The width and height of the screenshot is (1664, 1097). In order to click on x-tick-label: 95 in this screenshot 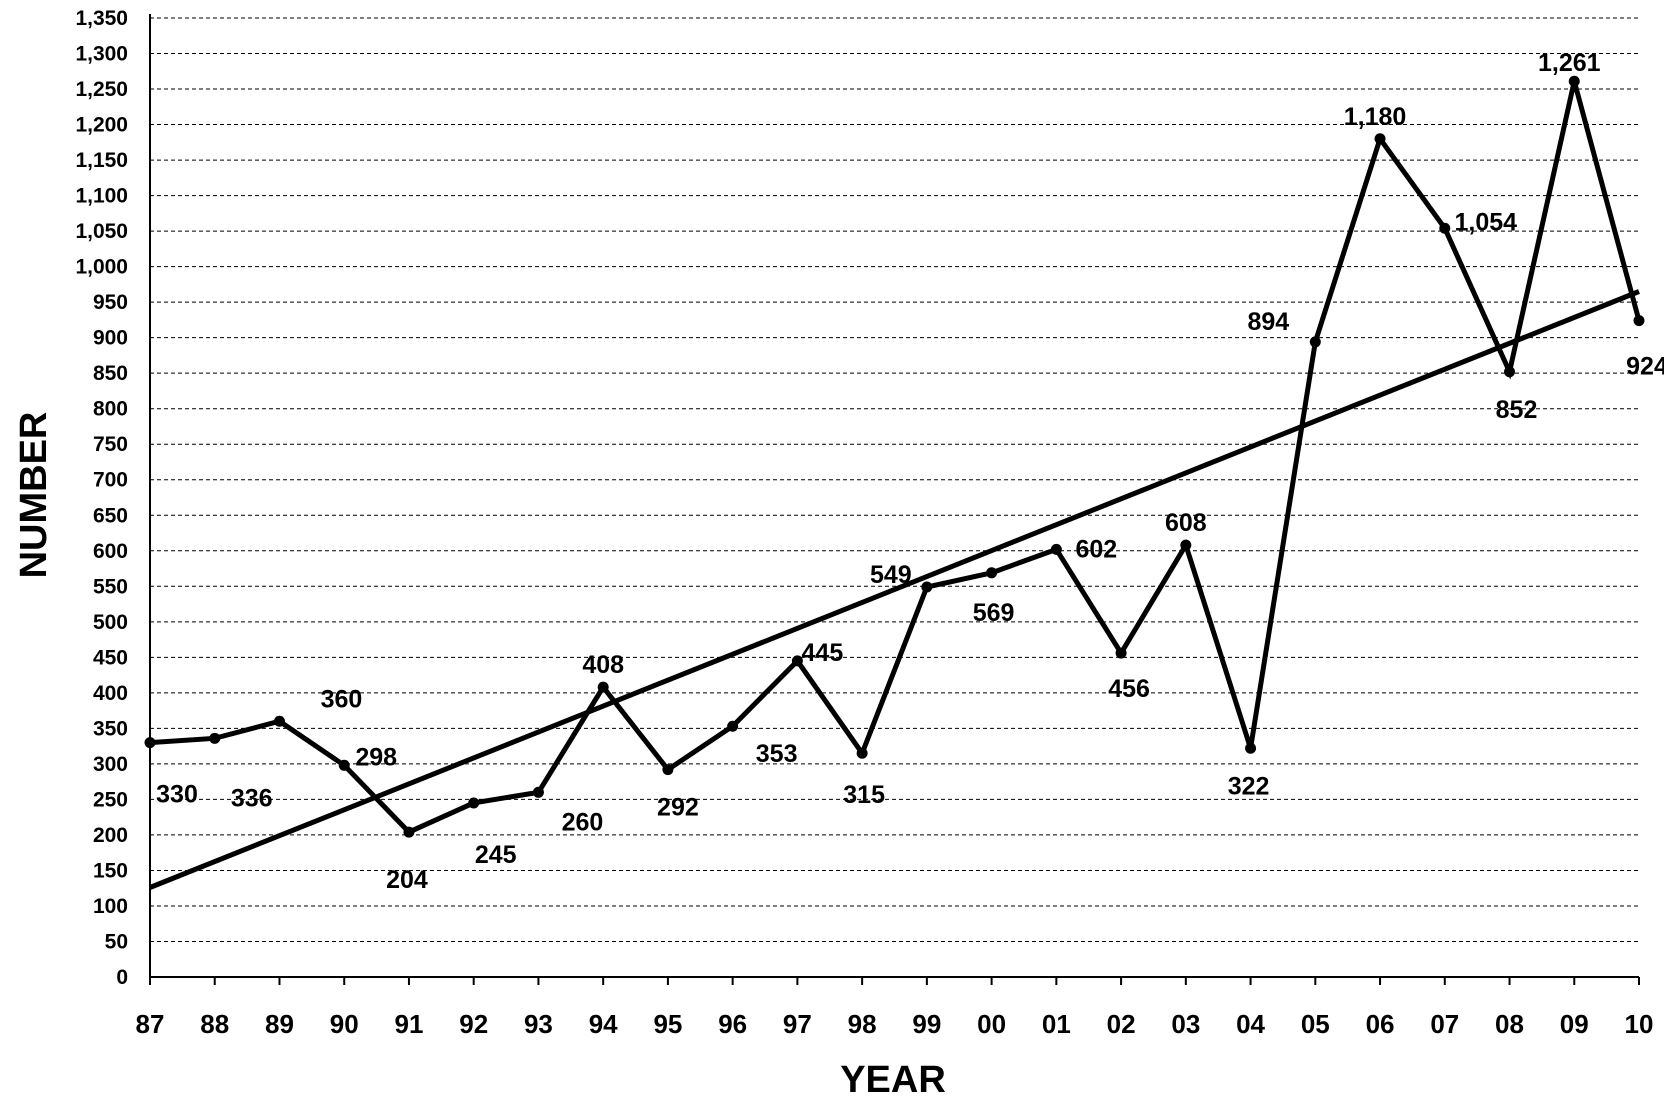, I will do `click(667, 1024)`.